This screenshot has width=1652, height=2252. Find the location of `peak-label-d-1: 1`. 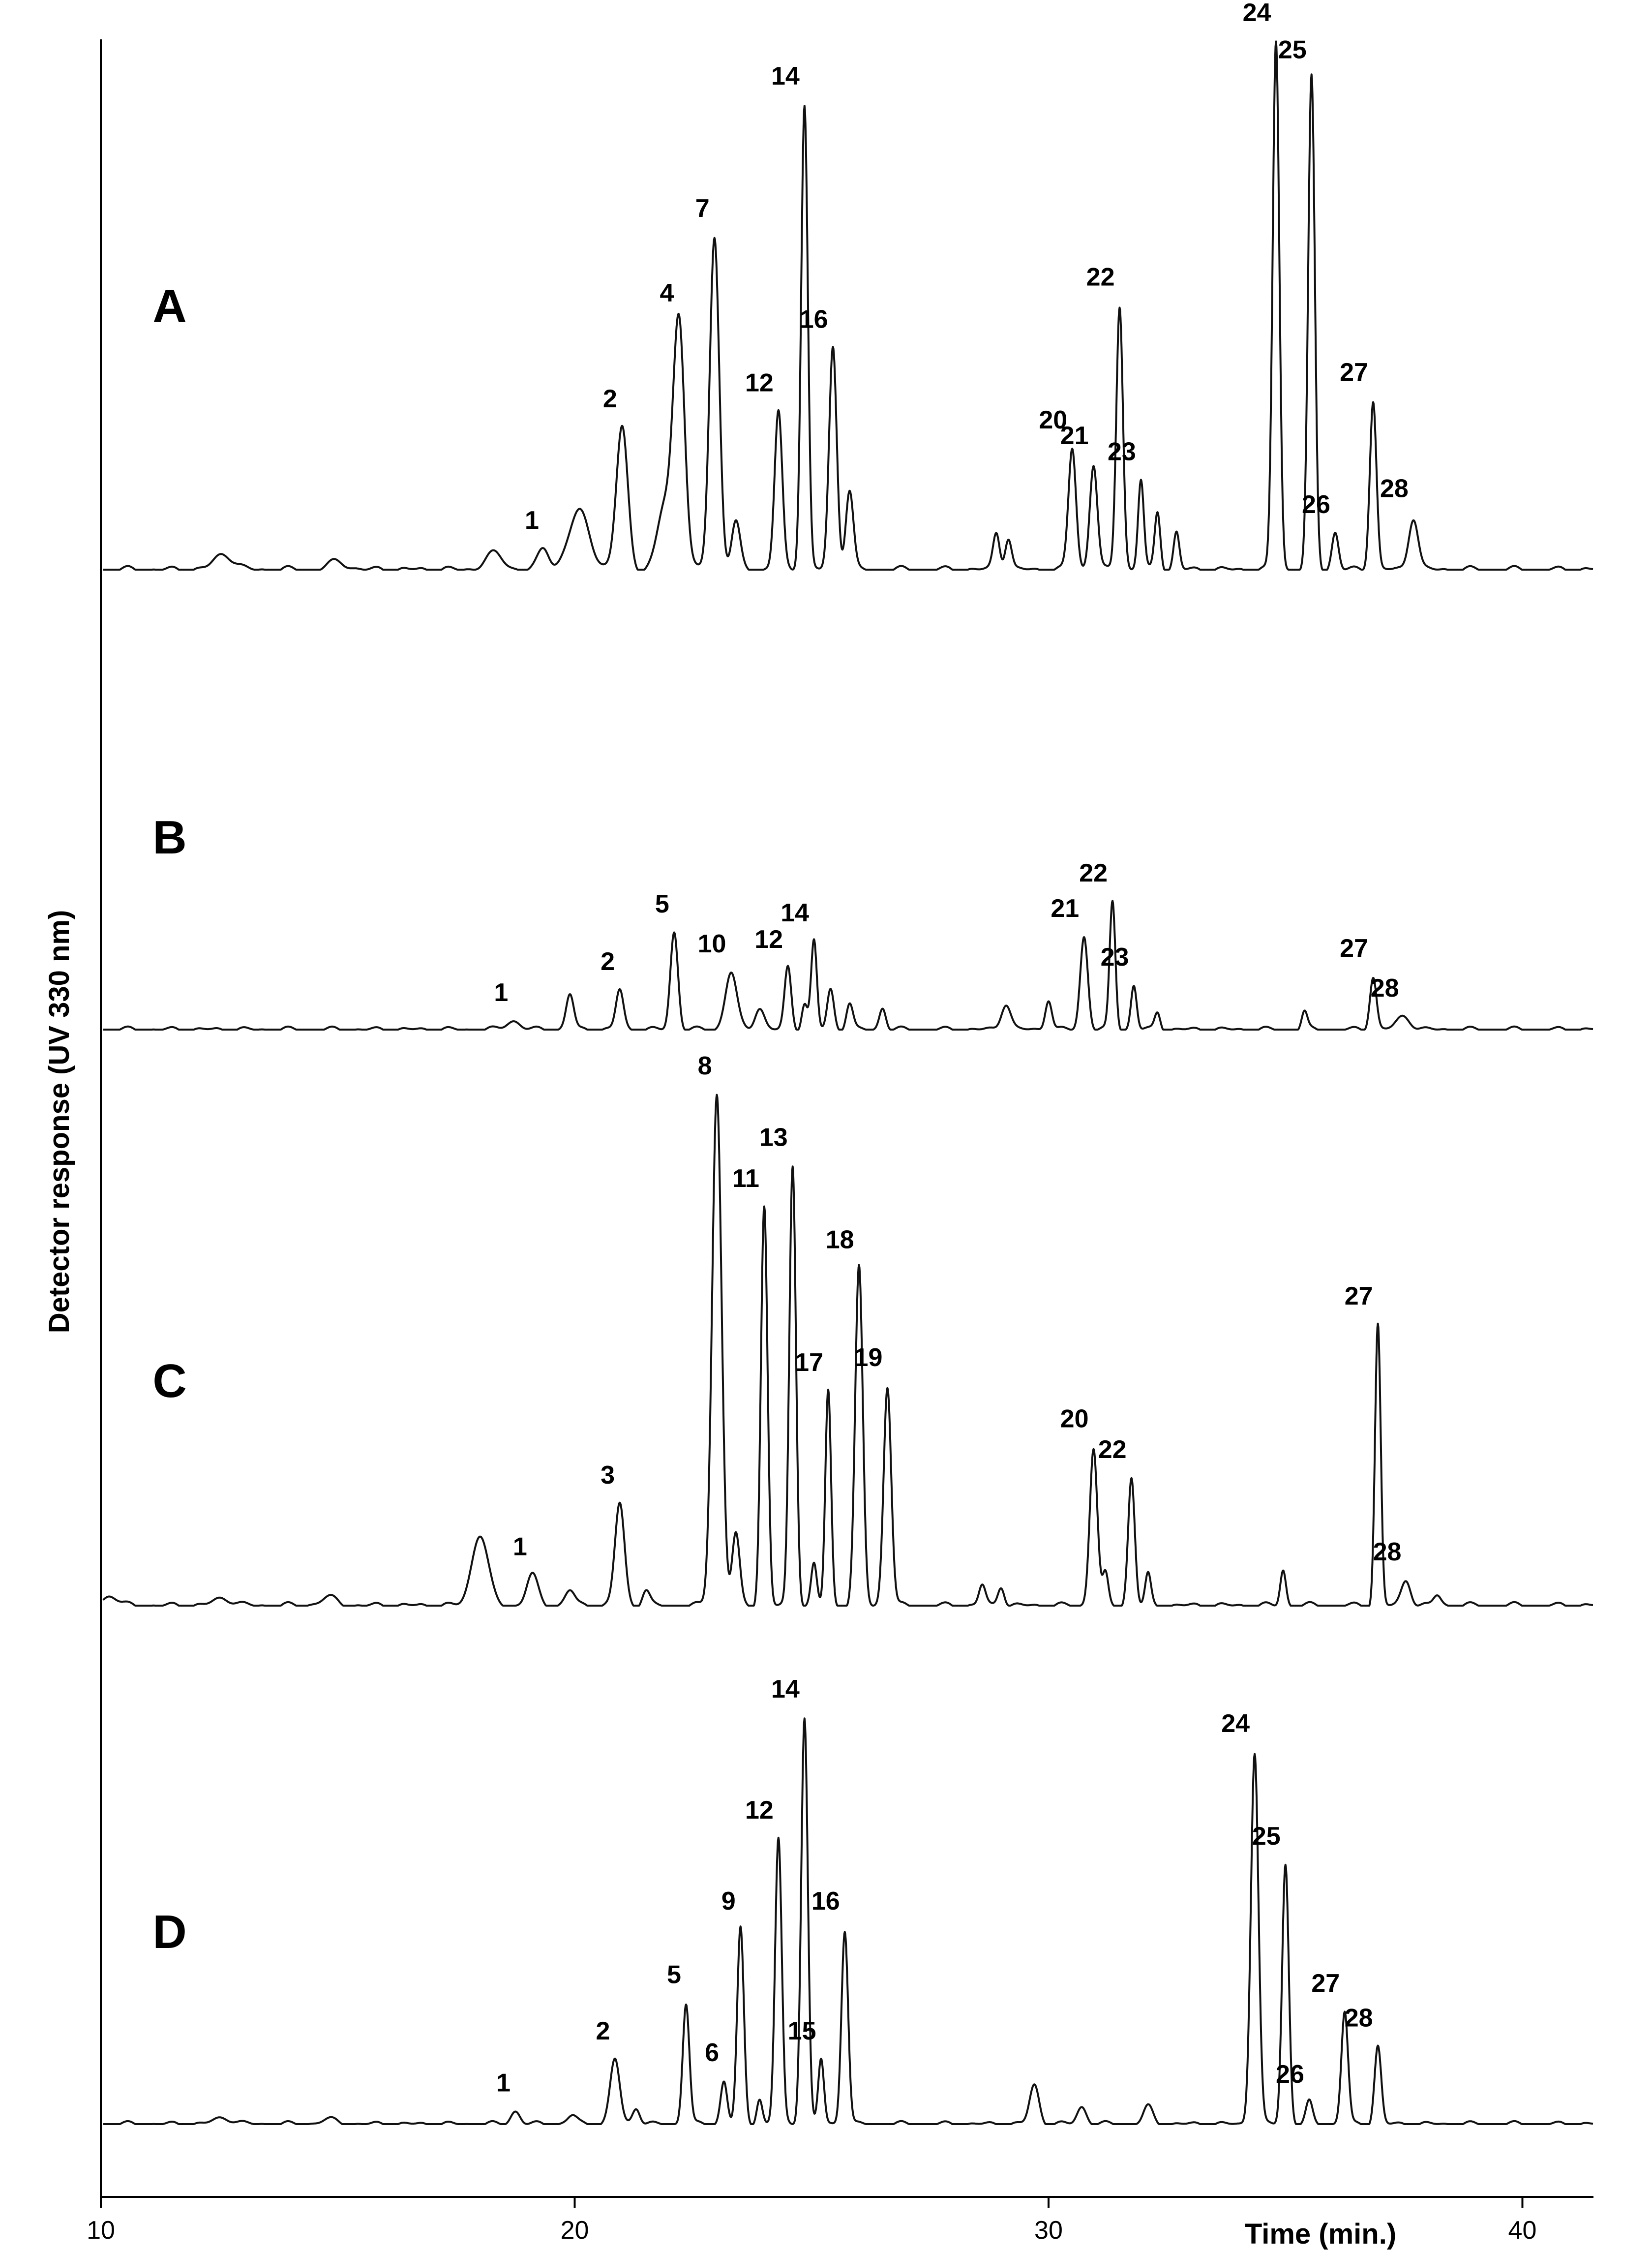

peak-label-d-1: 1 is located at coordinates (503, 2083).